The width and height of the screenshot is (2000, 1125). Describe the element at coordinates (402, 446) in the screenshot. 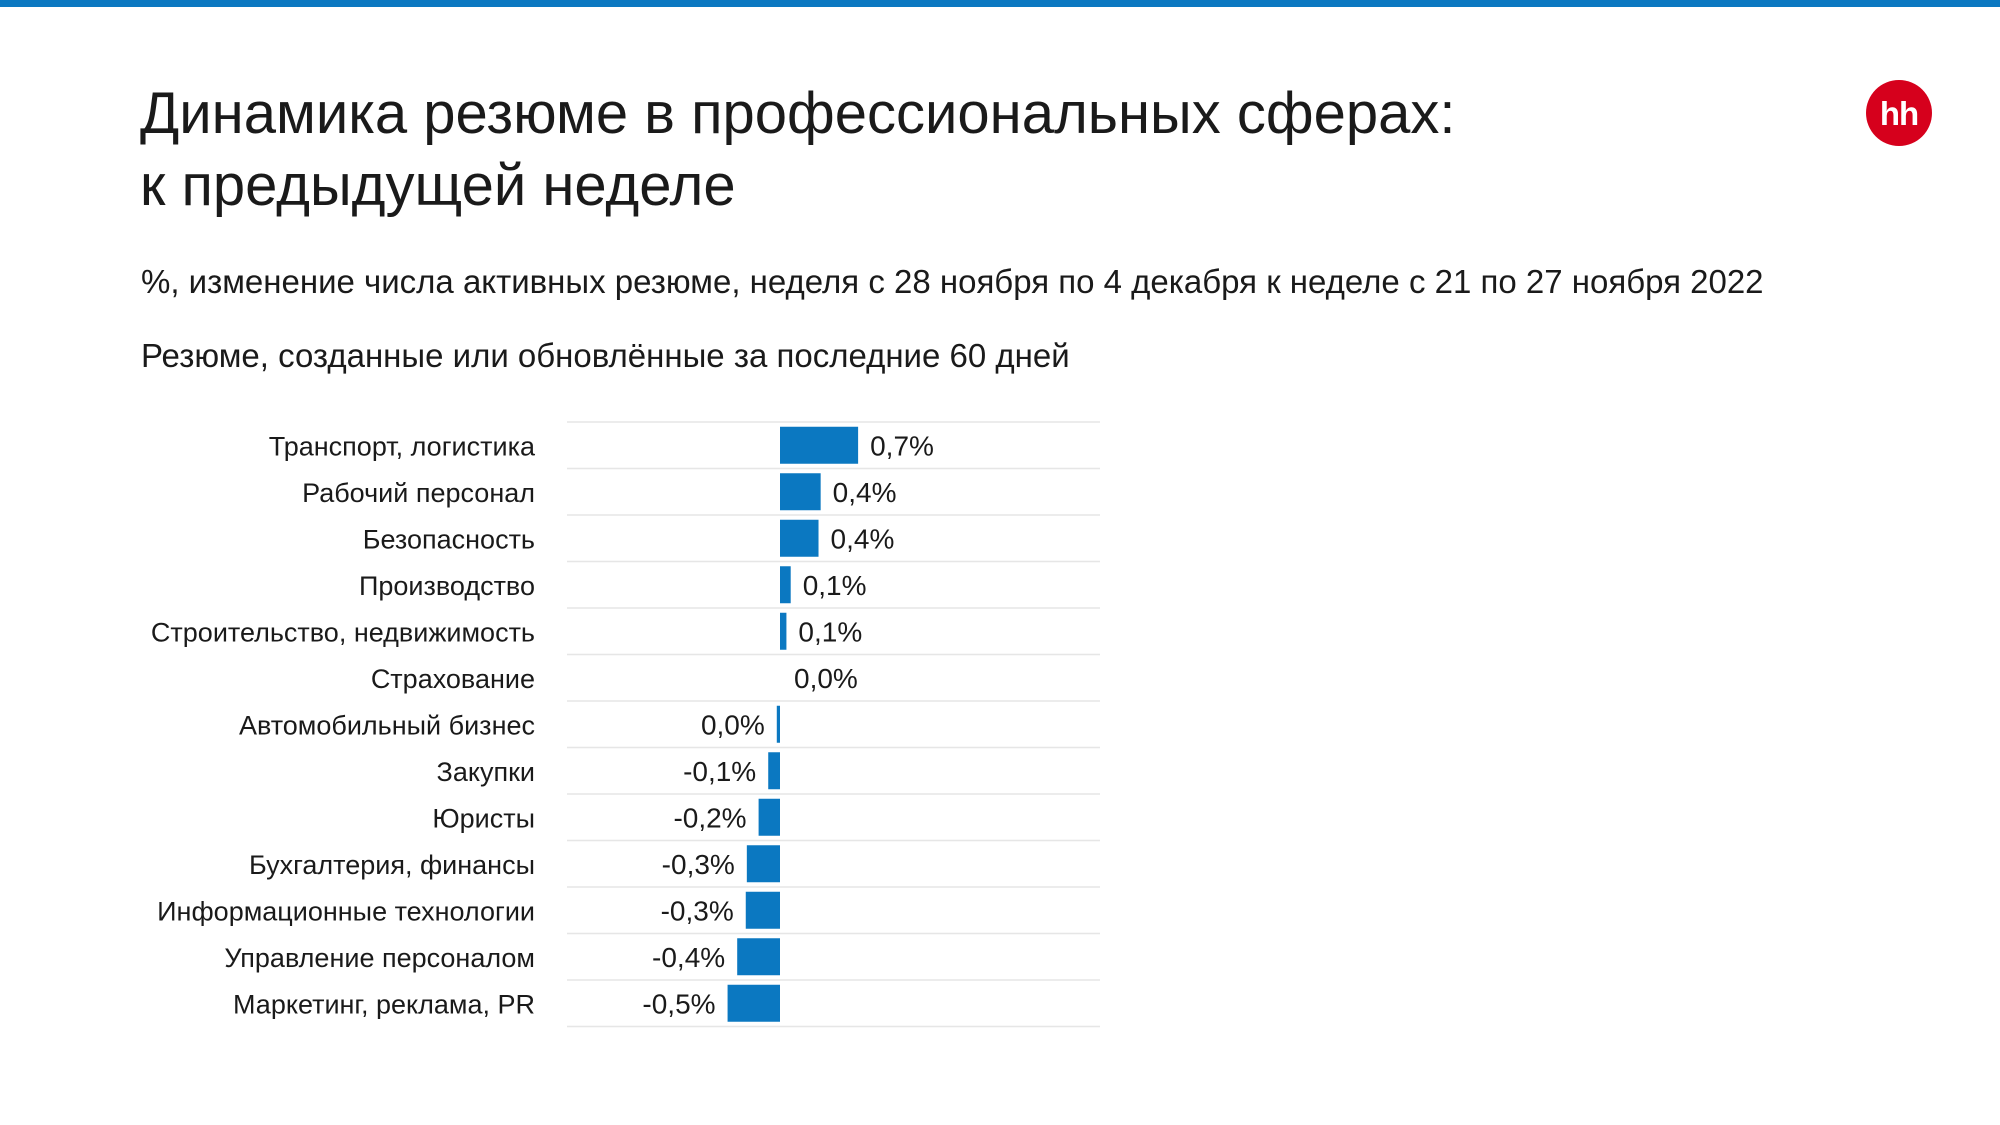

I see `category-label: Транспорт, логистика` at that location.